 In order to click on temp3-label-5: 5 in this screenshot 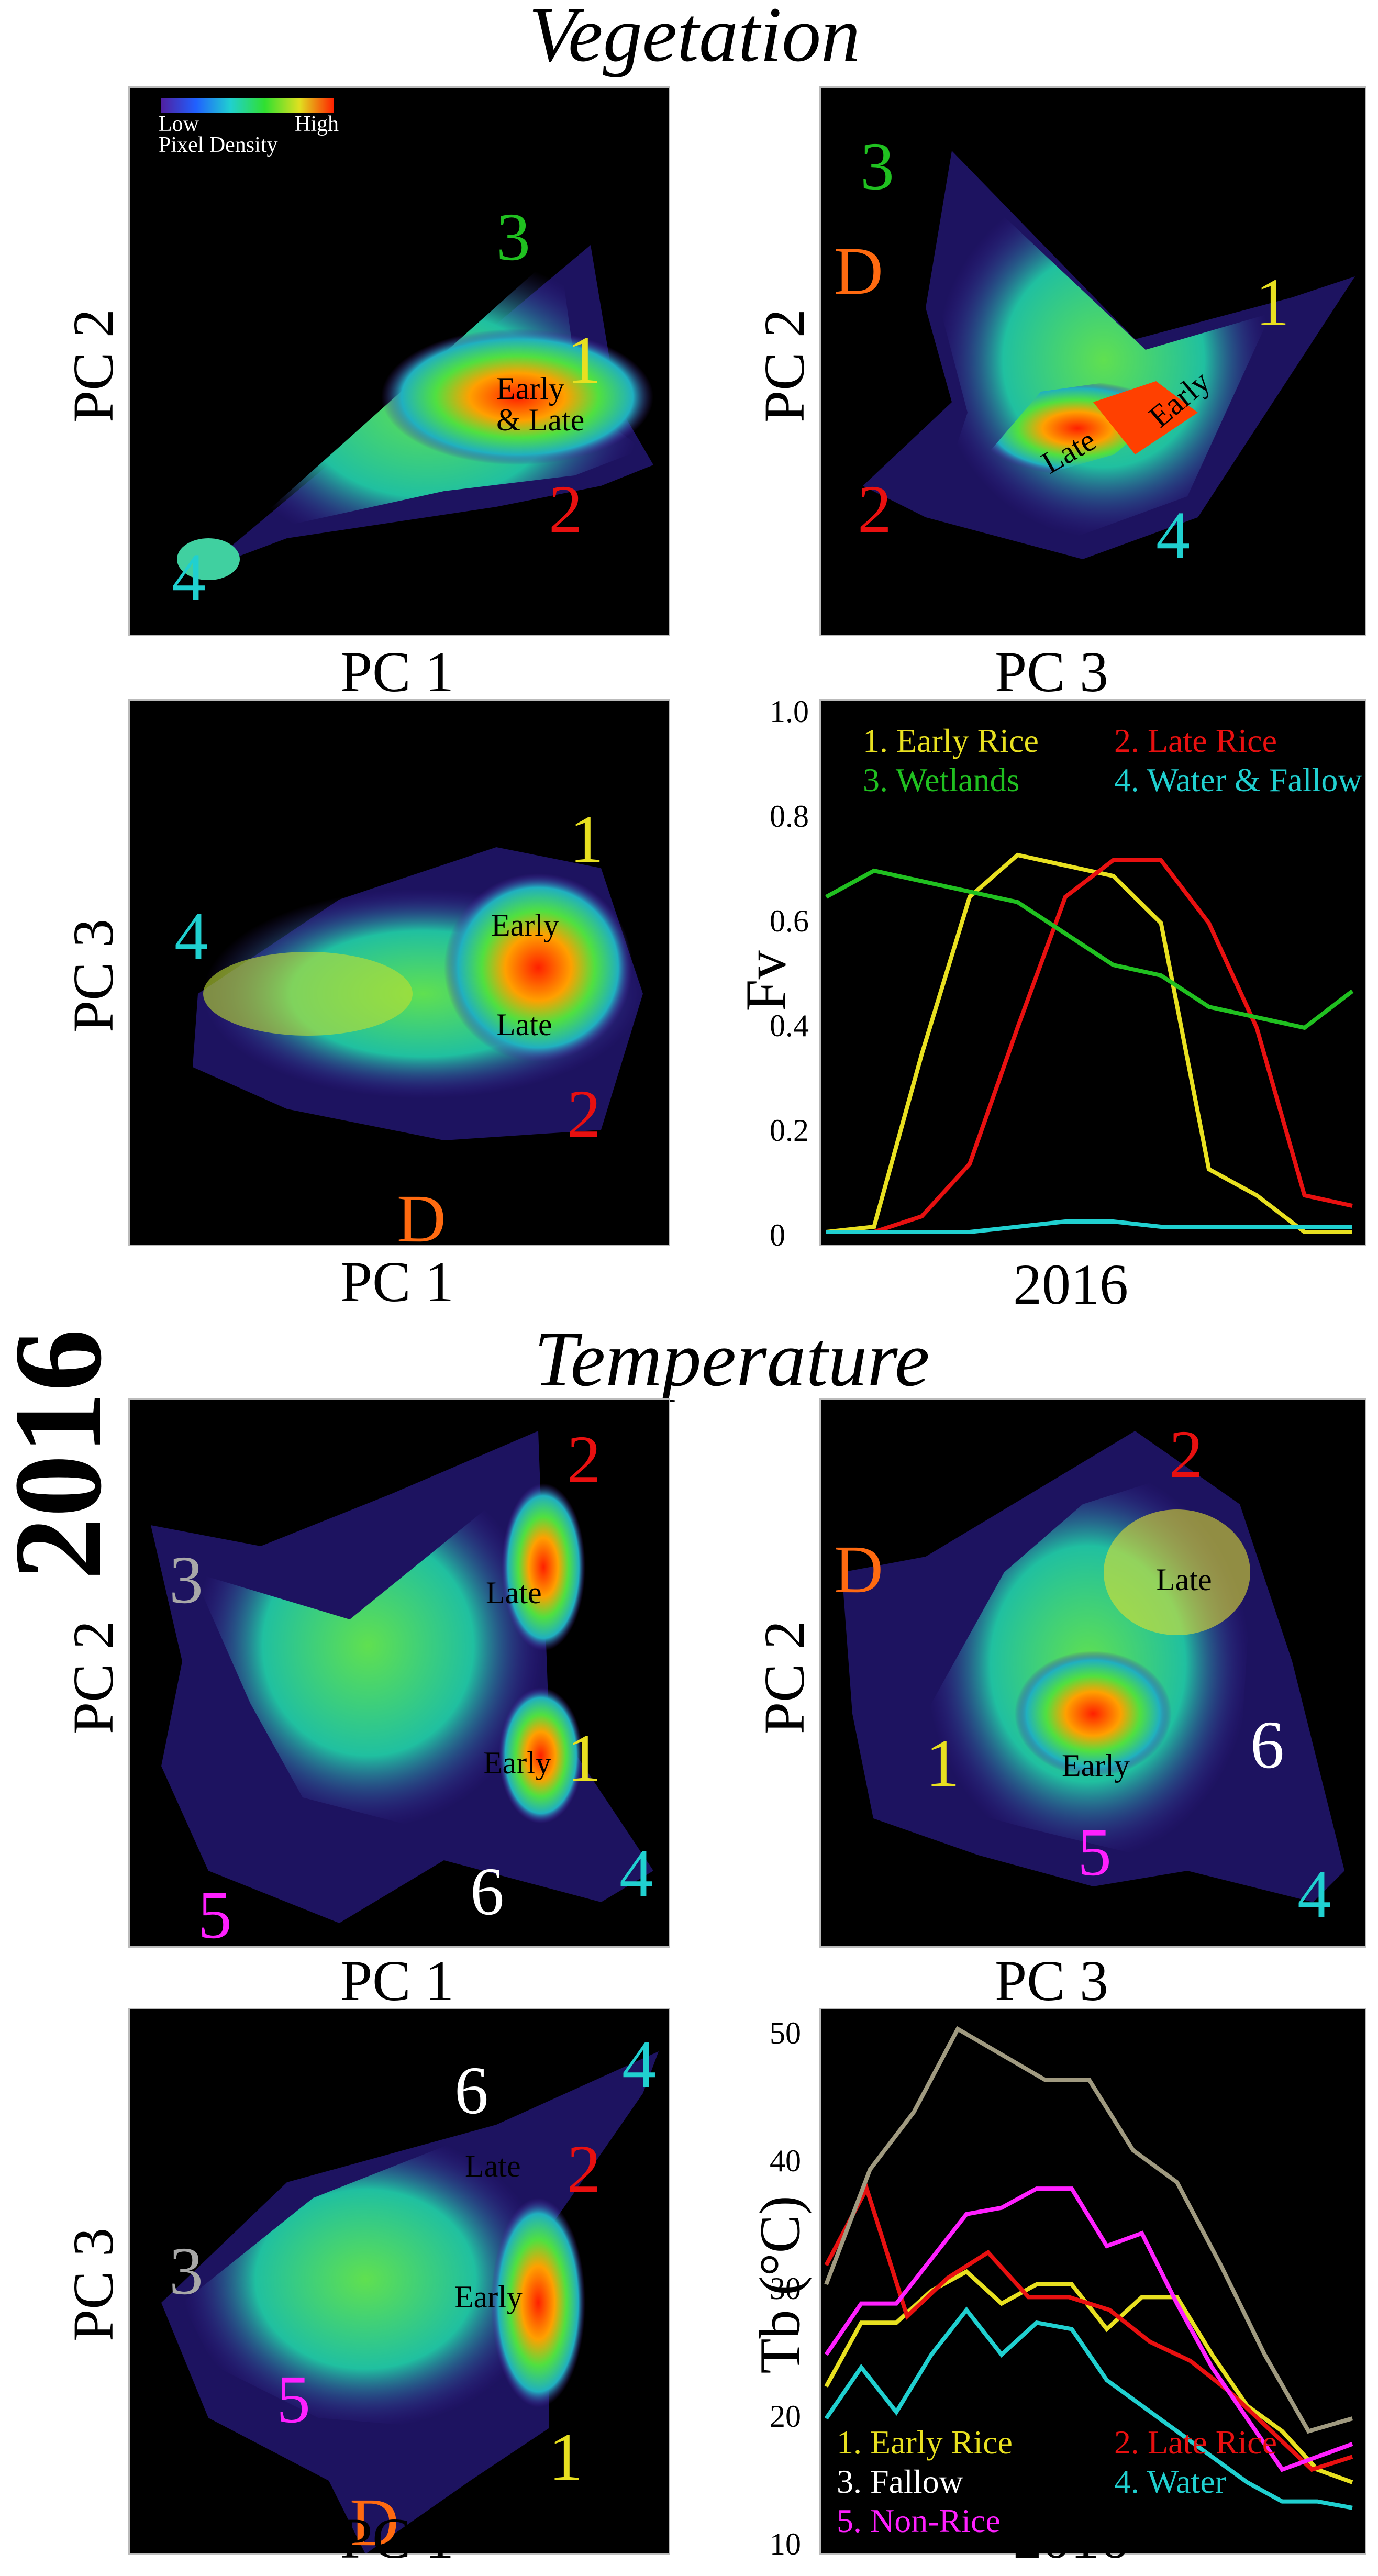, I will do `click(293, 2399)`.